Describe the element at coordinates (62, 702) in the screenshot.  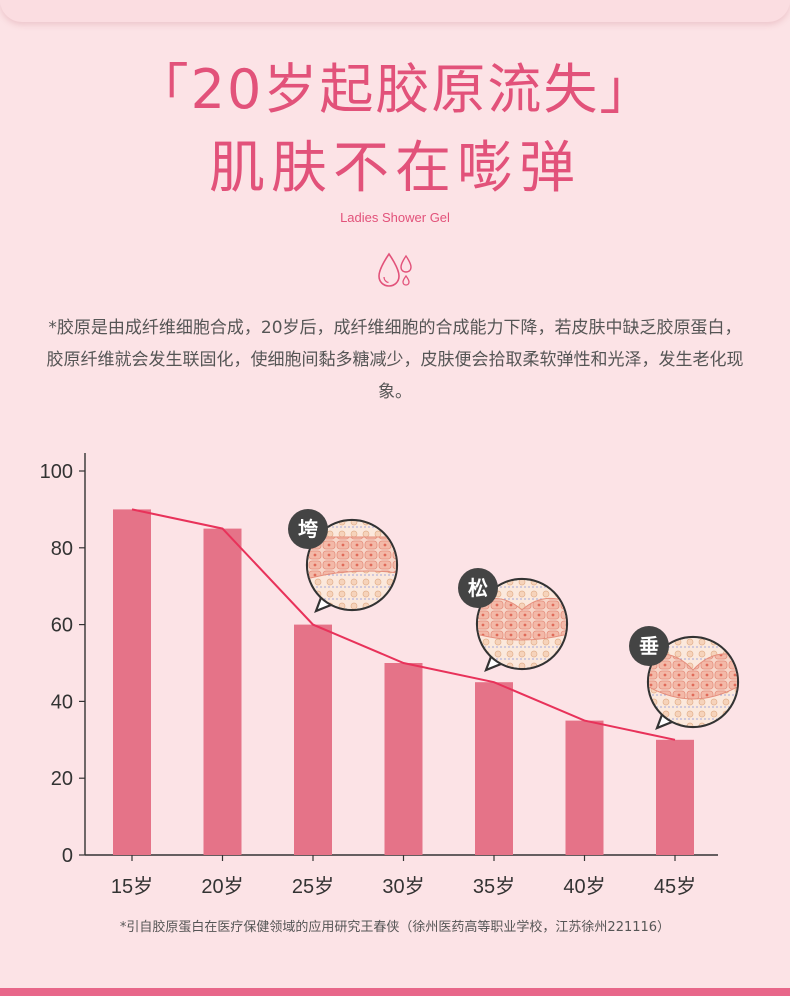
I see `y-tick-label: 40` at that location.